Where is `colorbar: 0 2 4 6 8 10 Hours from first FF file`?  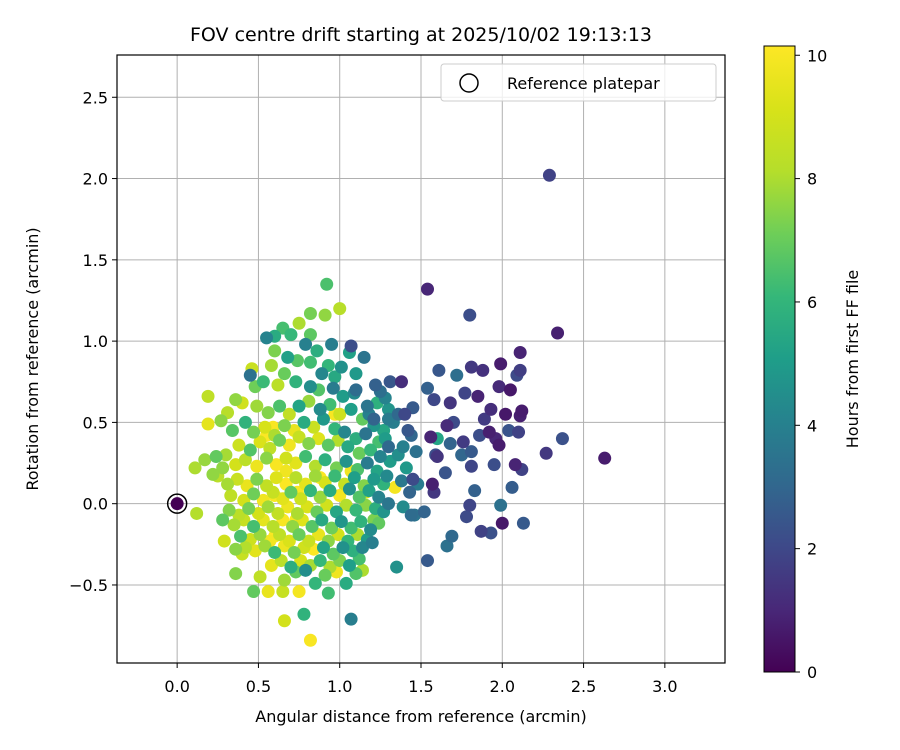
colorbar: 0 2 4 6 8 10 Hours from first FF file is located at coordinates (812, 363).